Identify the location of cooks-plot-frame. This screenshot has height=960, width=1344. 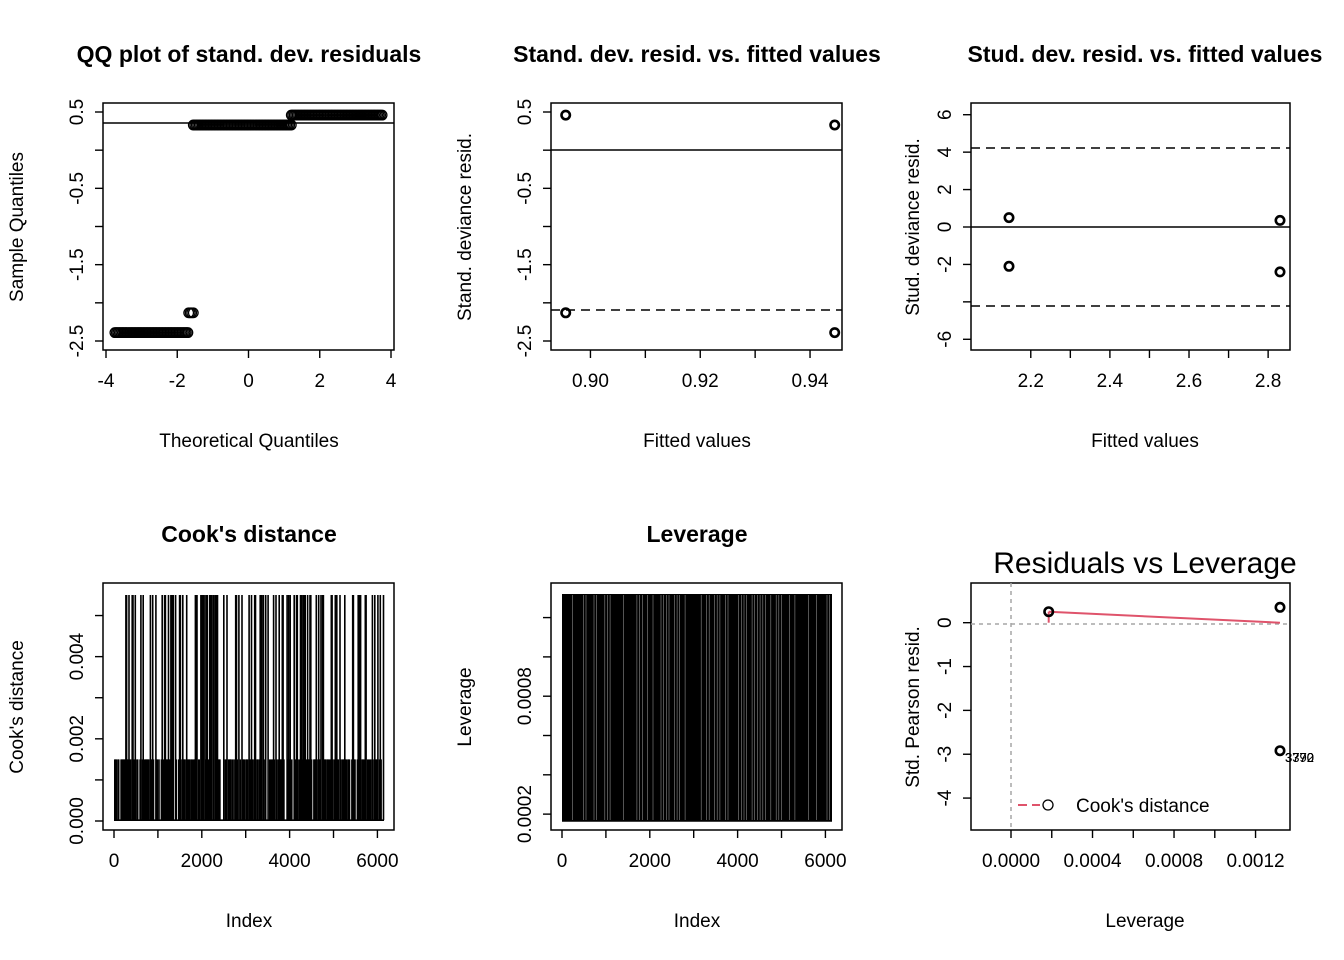
(248, 706).